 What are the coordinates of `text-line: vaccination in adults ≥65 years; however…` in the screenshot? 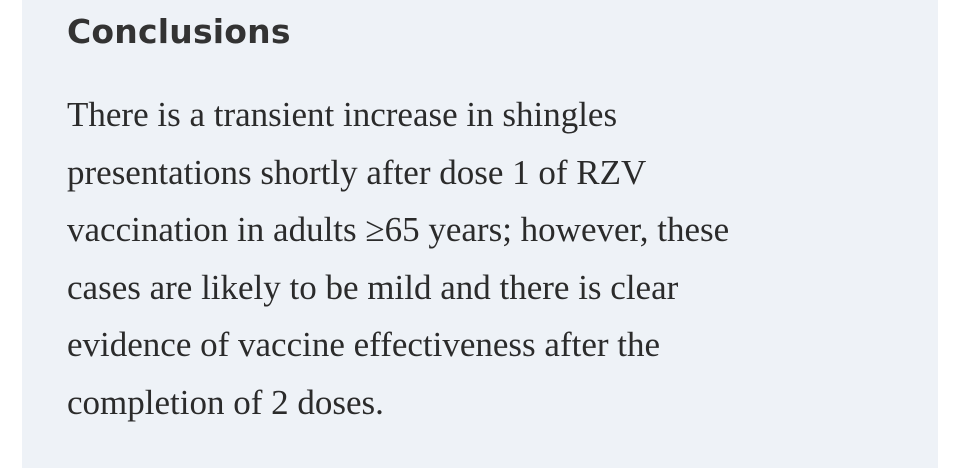 It's located at (398, 229).